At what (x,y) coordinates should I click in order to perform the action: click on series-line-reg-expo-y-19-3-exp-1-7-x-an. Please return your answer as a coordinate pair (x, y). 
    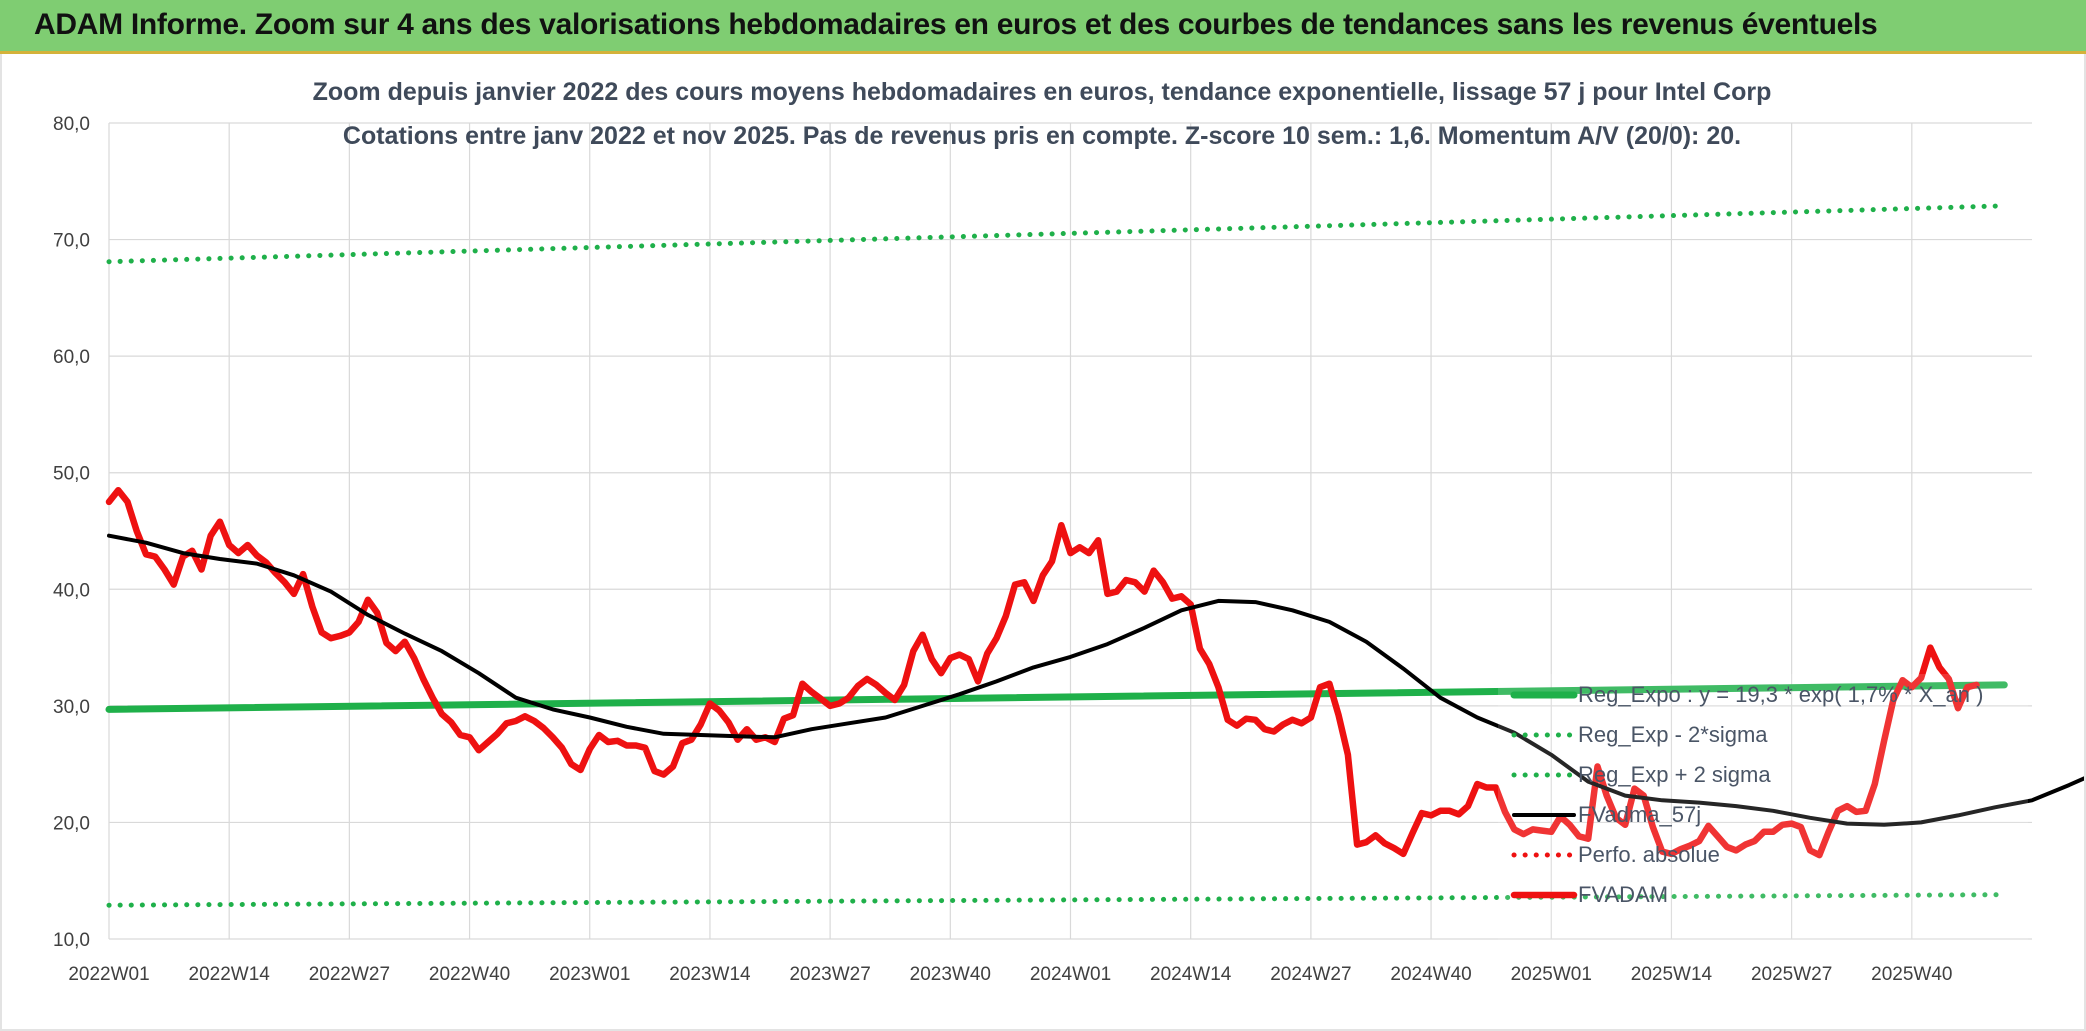
    Looking at the image, I should click on (1056, 697).